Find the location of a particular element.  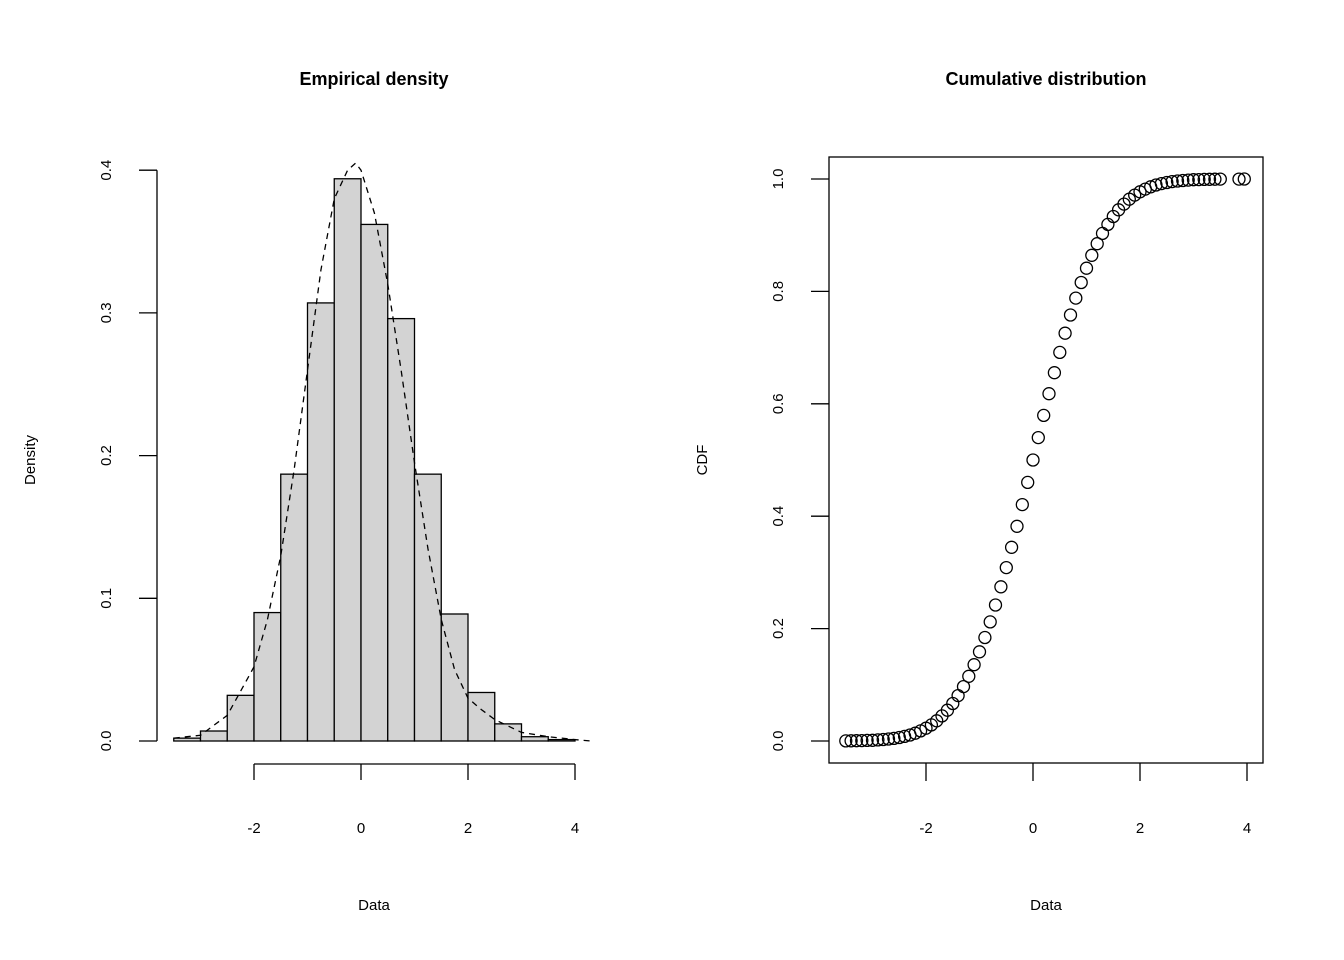

density-y-tick-label: 0.1 is located at coordinates (106, 598).